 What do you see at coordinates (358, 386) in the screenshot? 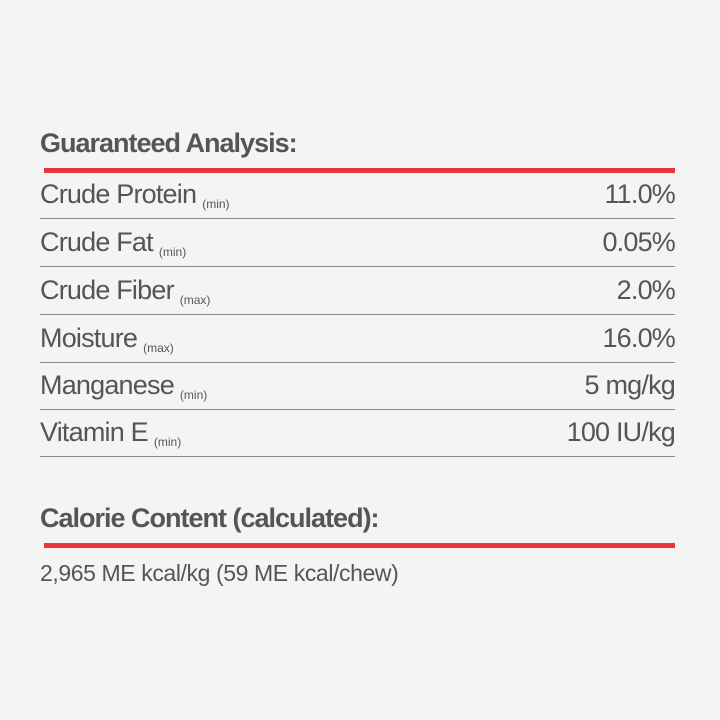
I see `table-row: Manganese (min) 5 mg/kg` at bounding box center [358, 386].